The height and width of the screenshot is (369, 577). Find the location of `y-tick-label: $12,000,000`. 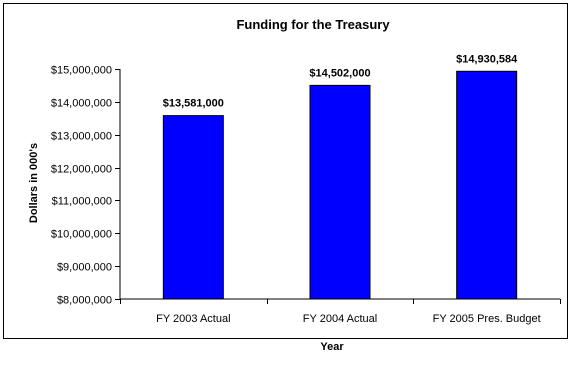

y-tick-label: $12,000,000 is located at coordinates (81, 170).